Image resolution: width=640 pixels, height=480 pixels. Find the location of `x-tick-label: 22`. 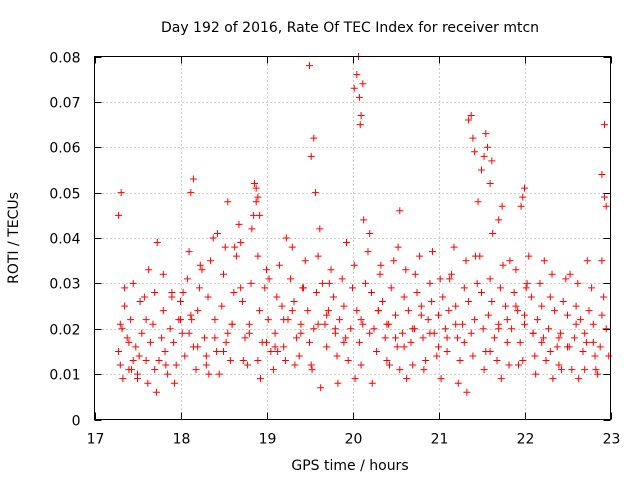

x-tick-label: 22 is located at coordinates (526, 440).